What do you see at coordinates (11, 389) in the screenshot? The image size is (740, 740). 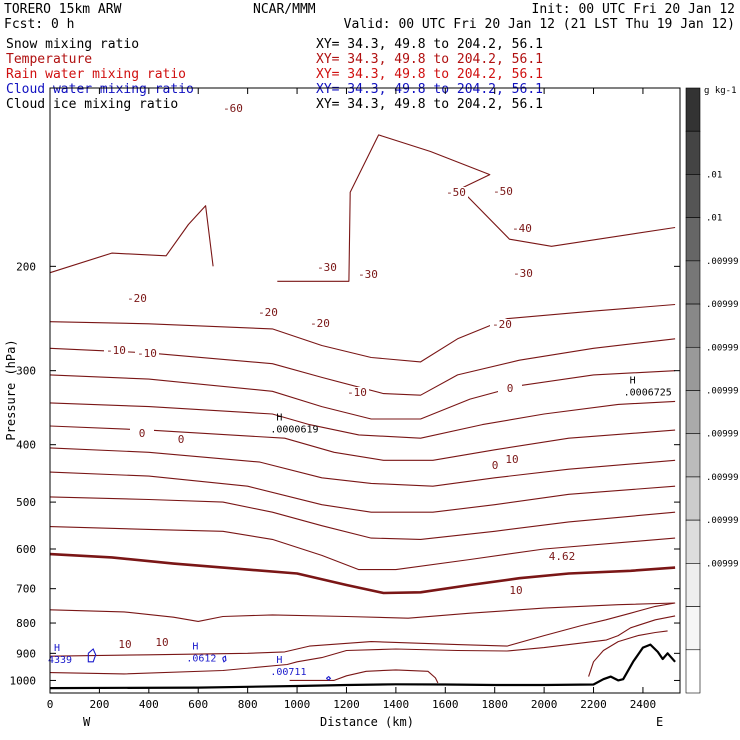 I see `y-axis-label: Pressure (hPa)` at bounding box center [11, 389].